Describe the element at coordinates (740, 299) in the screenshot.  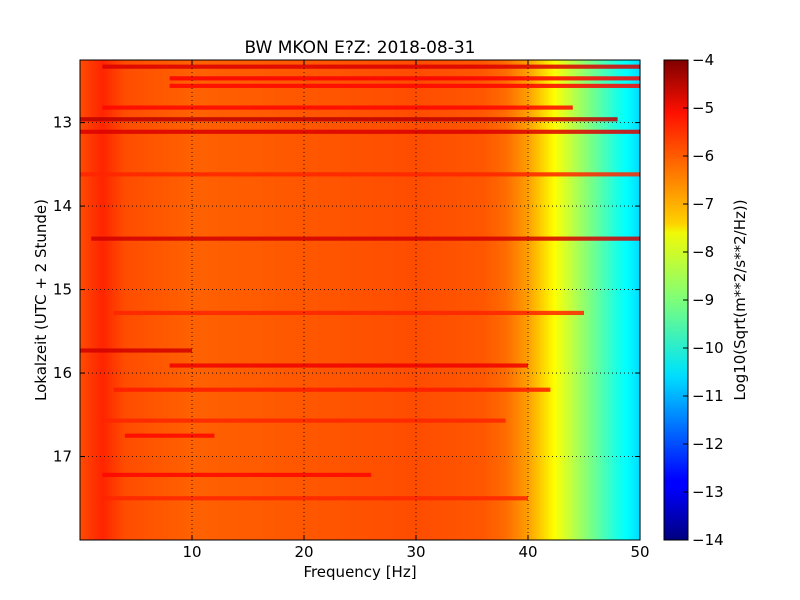
I see `colorbar-label: Log10(Sqrt(m**2/s**2/Hz))` at that location.